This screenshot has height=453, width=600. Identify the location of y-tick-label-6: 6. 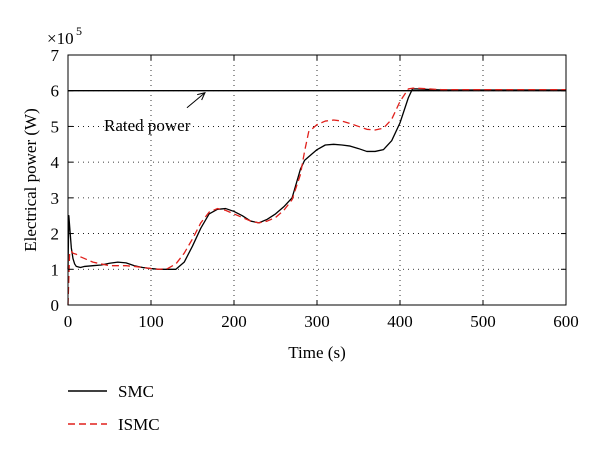
(55, 91).